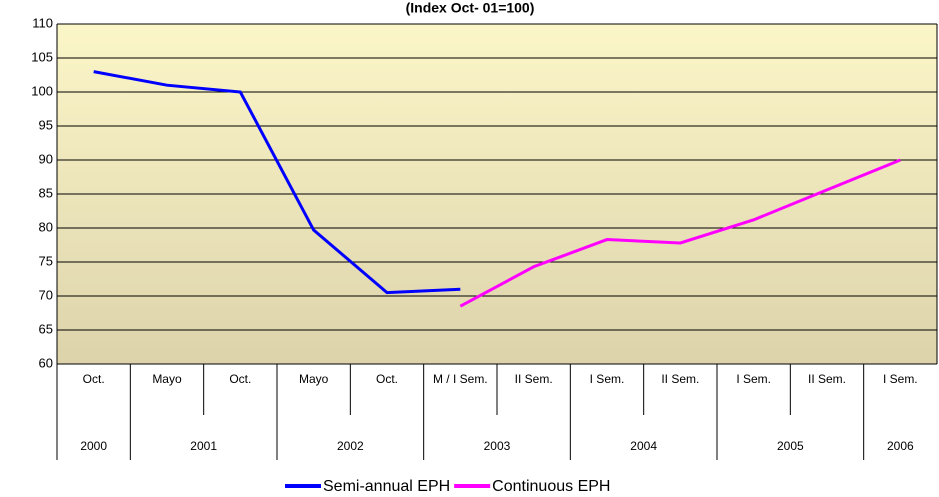 The image size is (939, 497). Describe the element at coordinates (46, 226) in the screenshot. I see `y-tick-label: 80` at that location.